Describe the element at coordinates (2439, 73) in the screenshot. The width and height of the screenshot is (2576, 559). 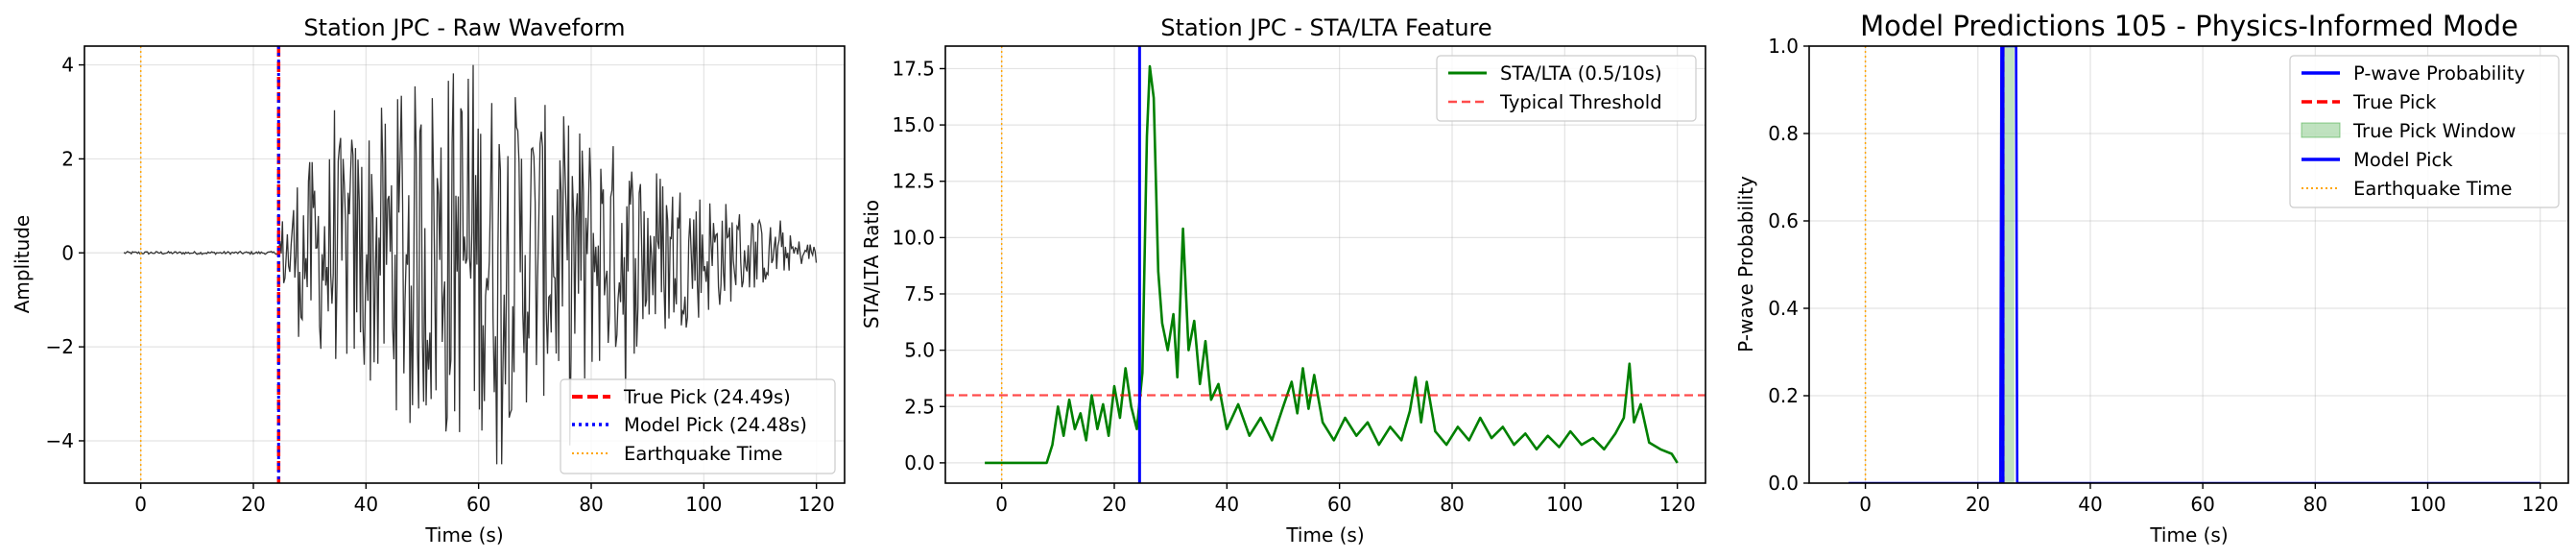
I see `legend-label: P-wave Probability` at that location.